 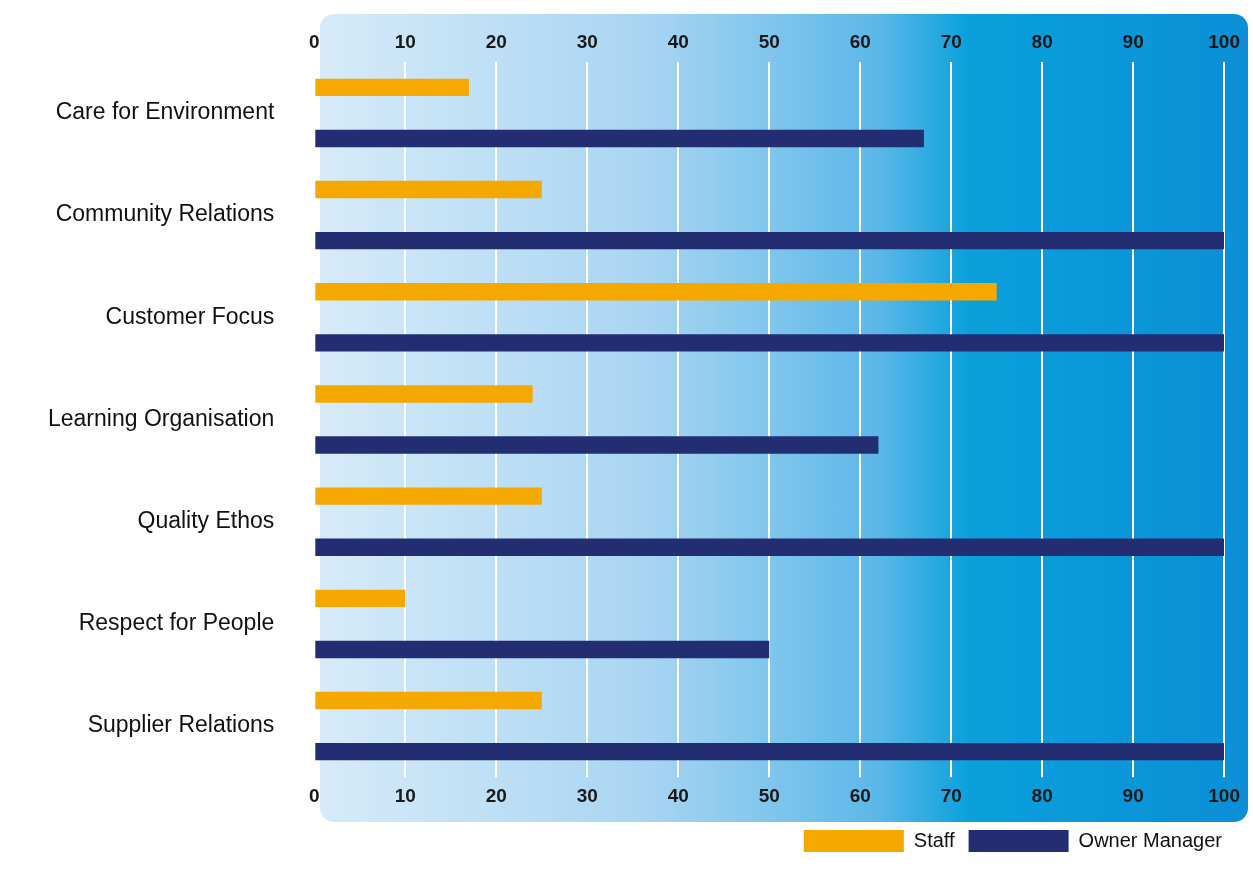 I want to click on x-tick-label: 70, so click(x=951, y=41).